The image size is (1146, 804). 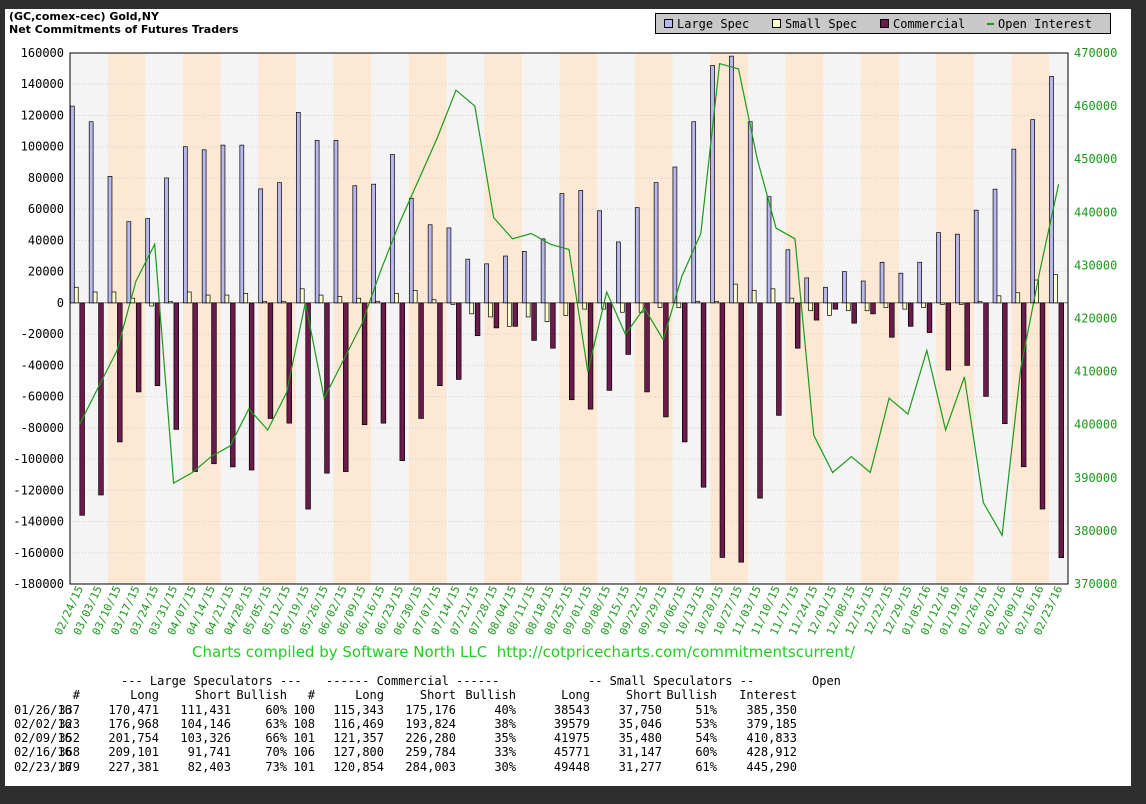 What do you see at coordinates (358, 709) in the screenshot?
I see `table-cell: 115,343` at bounding box center [358, 709].